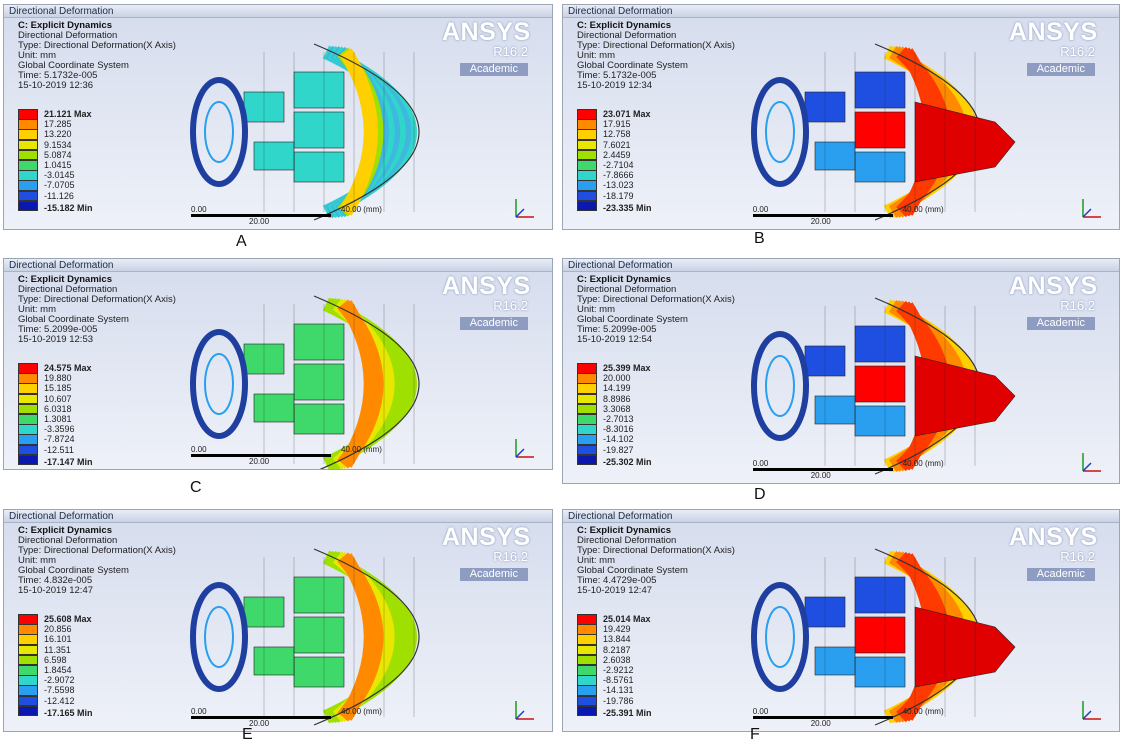 The height and width of the screenshot is (756, 1128). I want to click on end-ring, so click(779, 386).